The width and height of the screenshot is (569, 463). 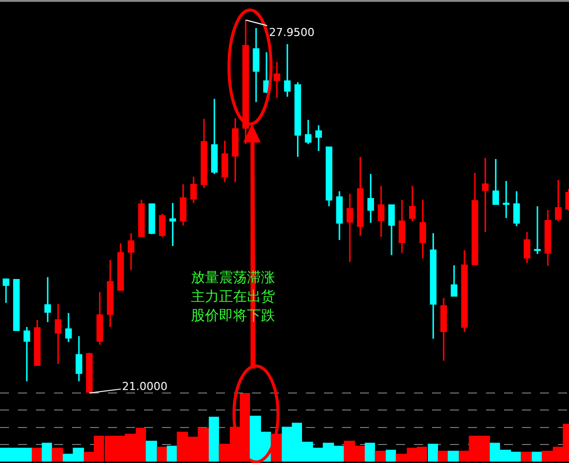 What do you see at coordinates (145, 386) in the screenshot?
I see `annotation: 21.0000` at bounding box center [145, 386].